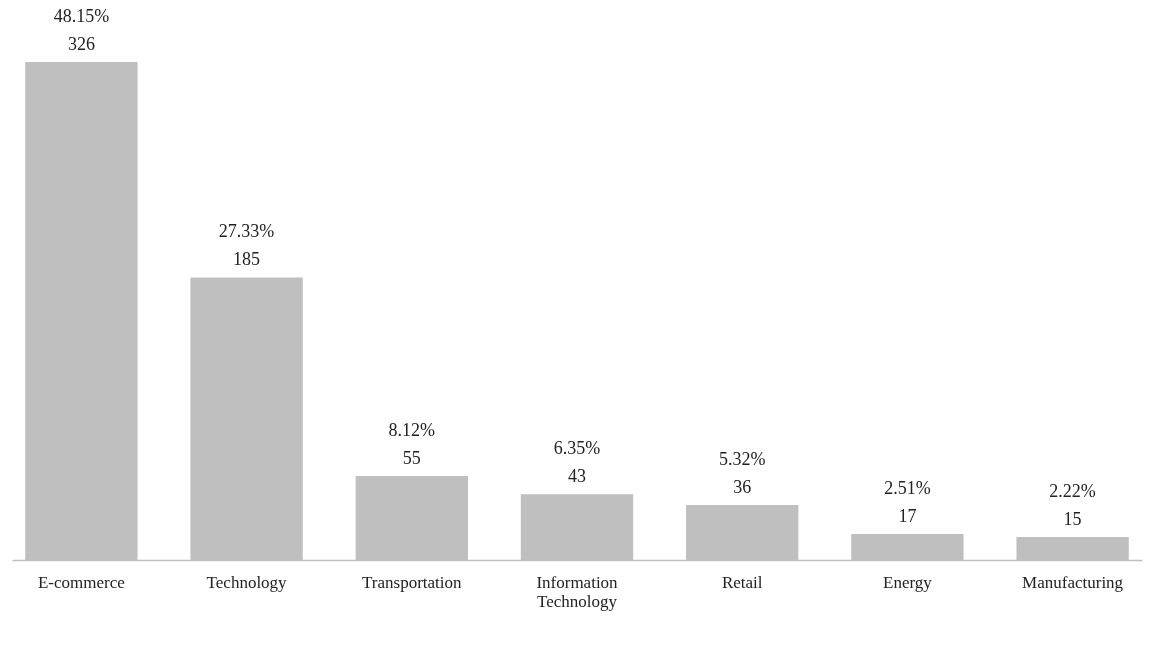 This screenshot has height=648, width=1160. I want to click on x-tick-label: Information Technology, so click(577, 591).